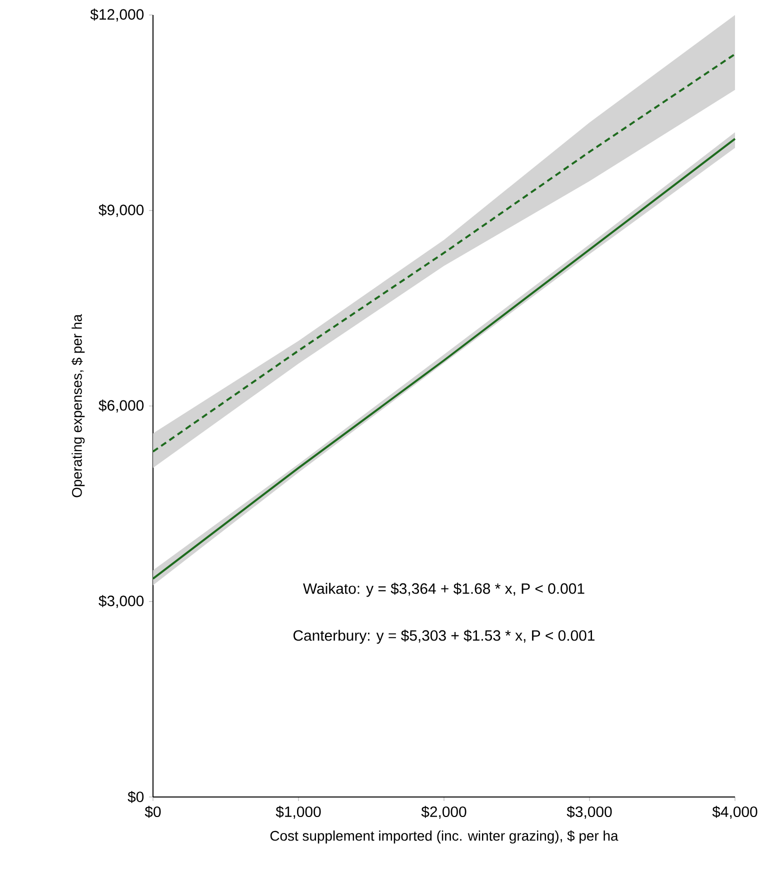  Describe the element at coordinates (444, 837) in the screenshot. I see `x-axis-title: Cost supplement imported (inc. winter grazing), $ per ha` at that location.